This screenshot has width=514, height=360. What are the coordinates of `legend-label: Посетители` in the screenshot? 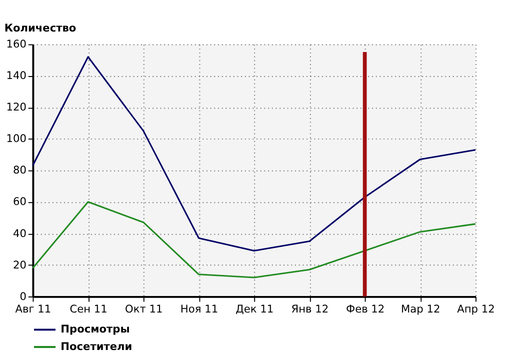 It's located at (96, 346).